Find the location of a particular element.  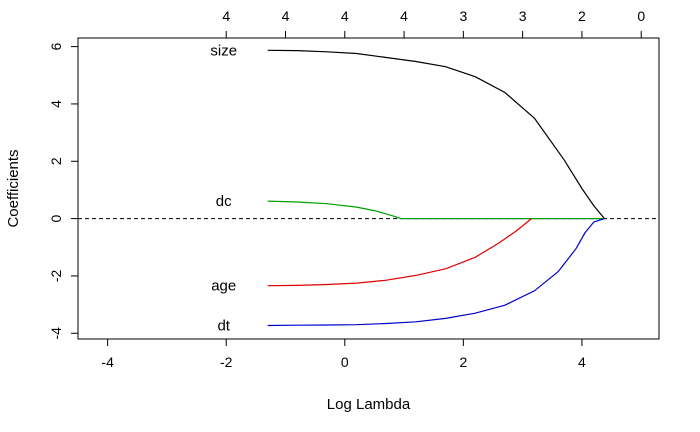

x-tick-label: 4 is located at coordinates (582, 362).